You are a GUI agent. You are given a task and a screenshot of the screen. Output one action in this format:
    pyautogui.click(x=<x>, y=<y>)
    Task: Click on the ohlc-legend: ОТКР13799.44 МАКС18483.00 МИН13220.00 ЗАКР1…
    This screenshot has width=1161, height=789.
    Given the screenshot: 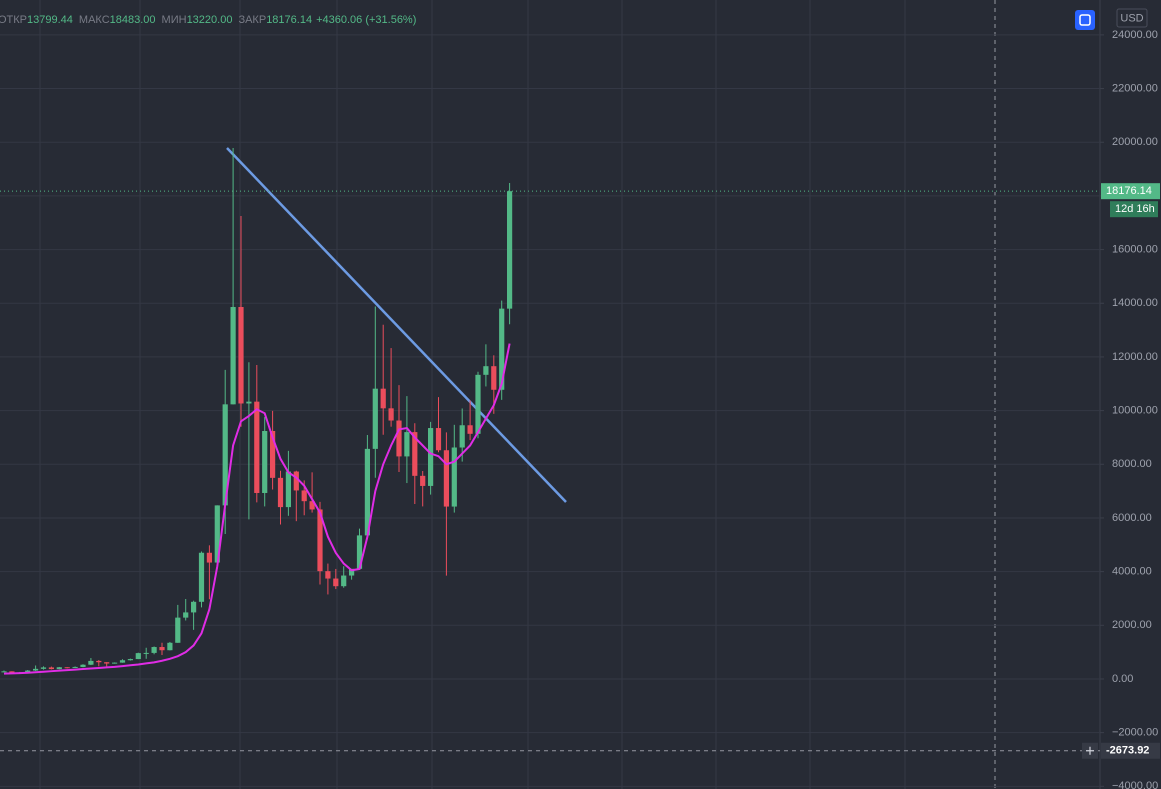 What is the action you would take?
    pyautogui.click(x=208, y=20)
    